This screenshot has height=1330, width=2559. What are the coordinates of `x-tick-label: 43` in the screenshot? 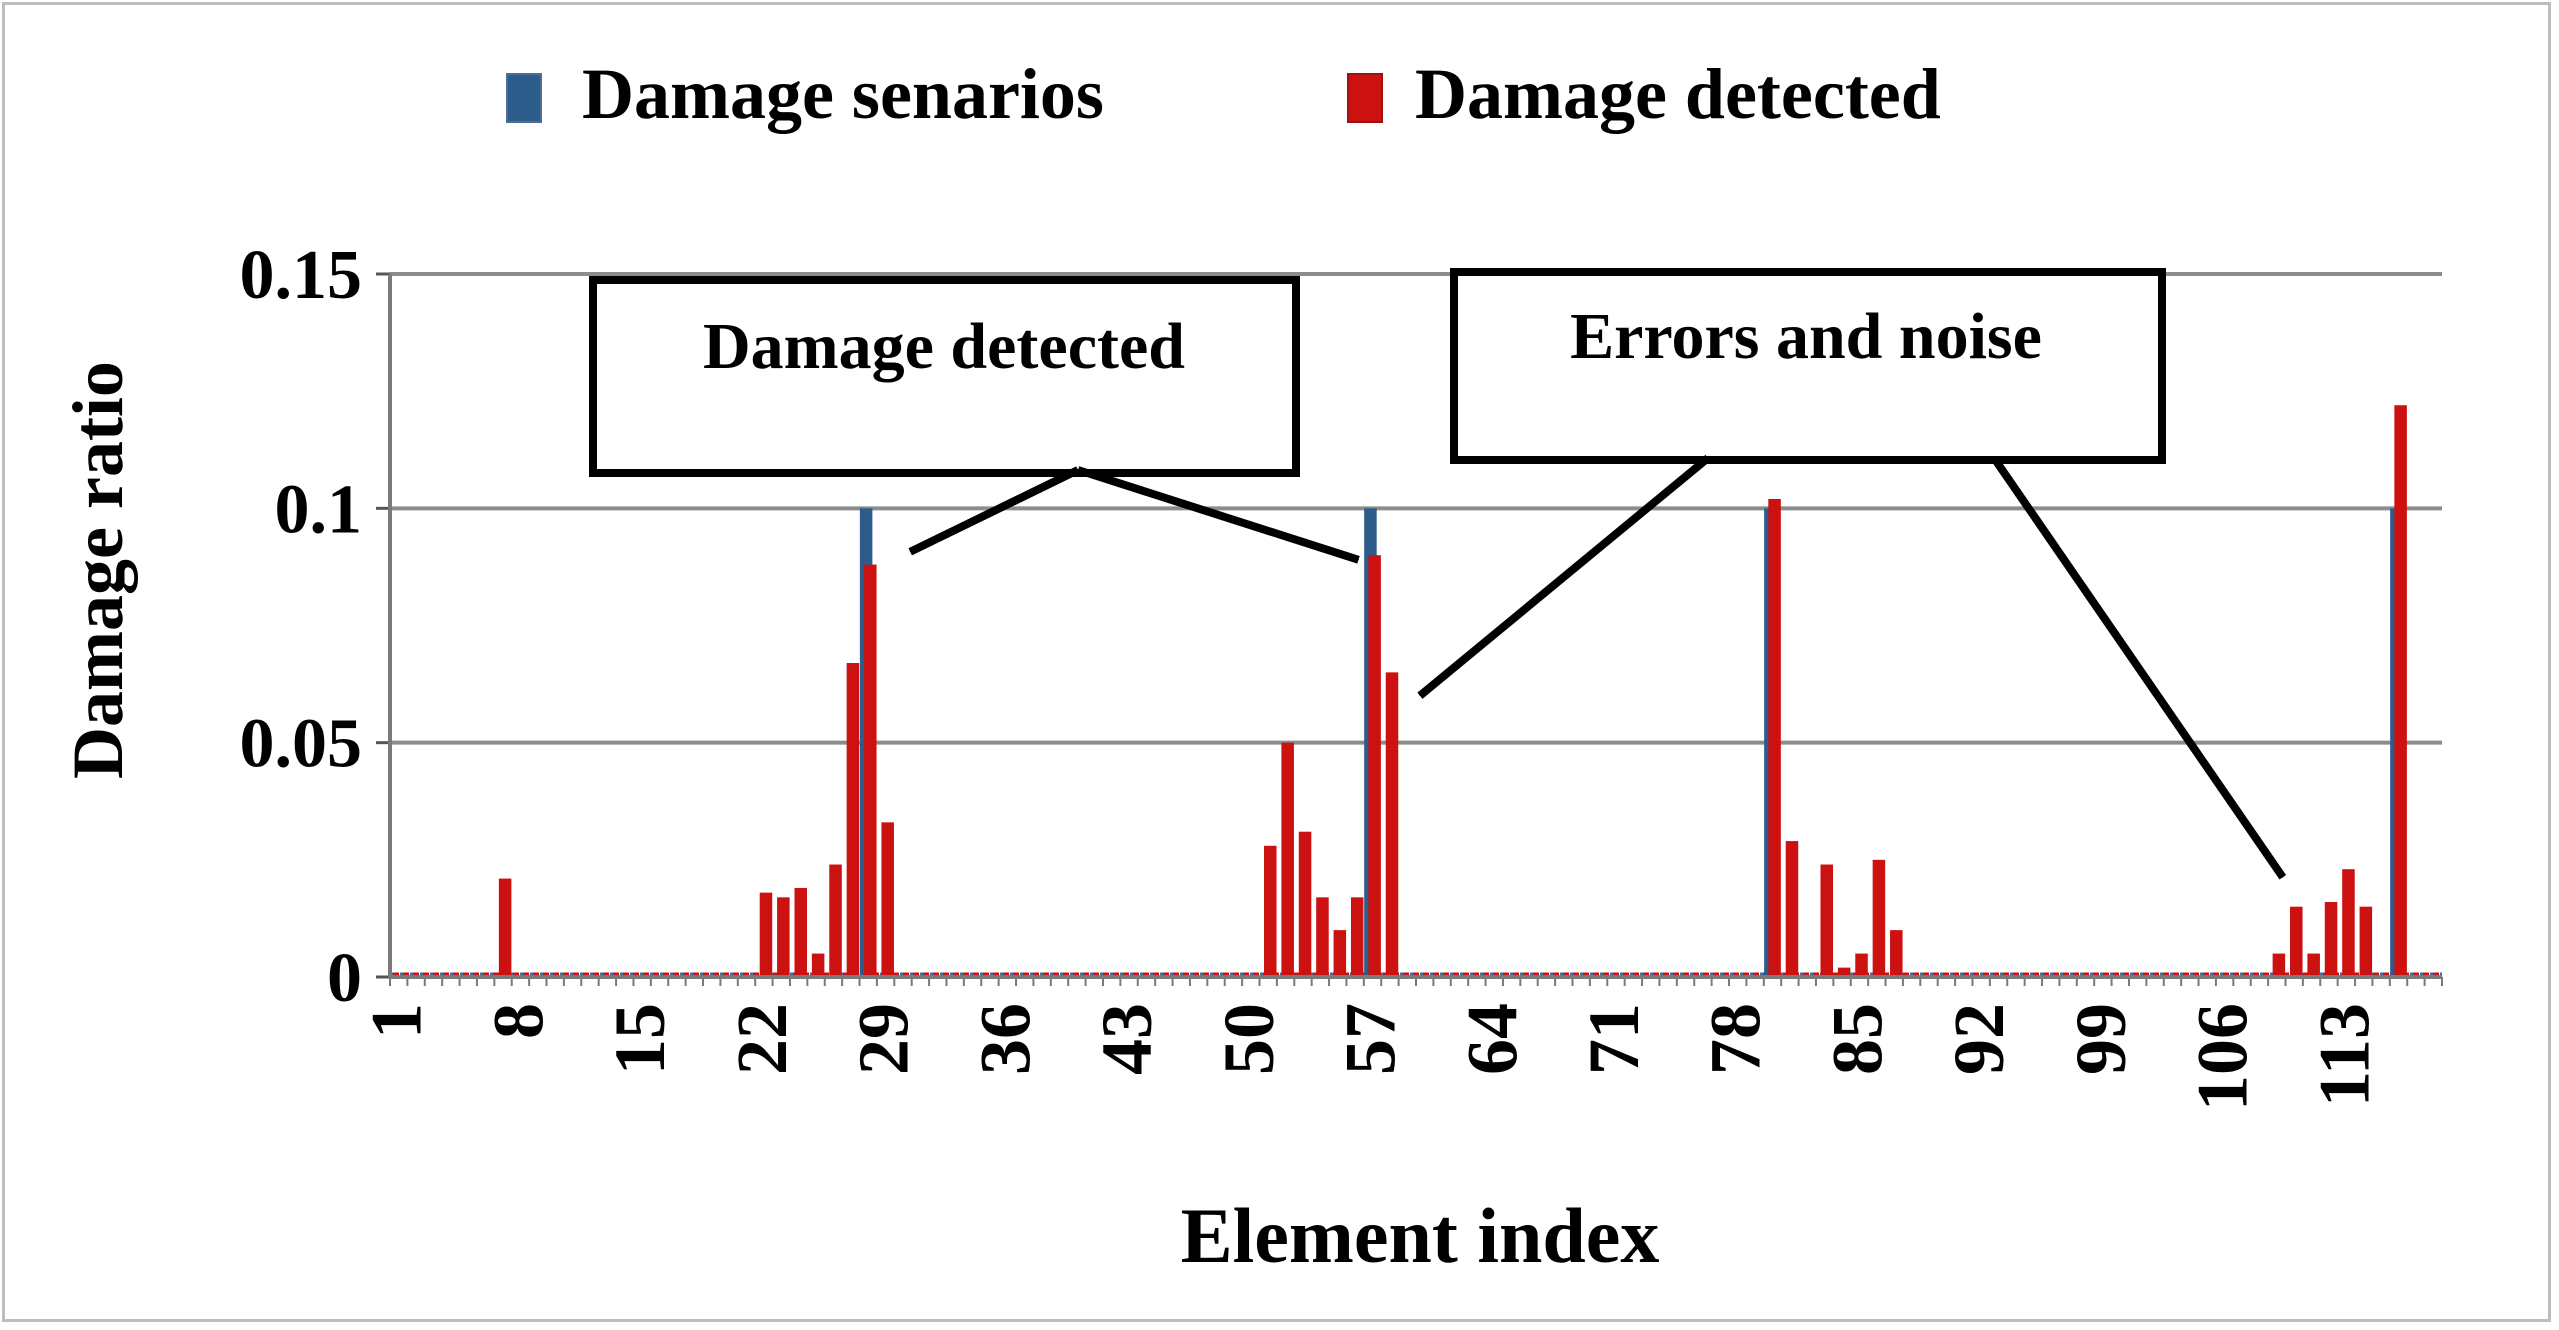 It's located at (1127, 1039).